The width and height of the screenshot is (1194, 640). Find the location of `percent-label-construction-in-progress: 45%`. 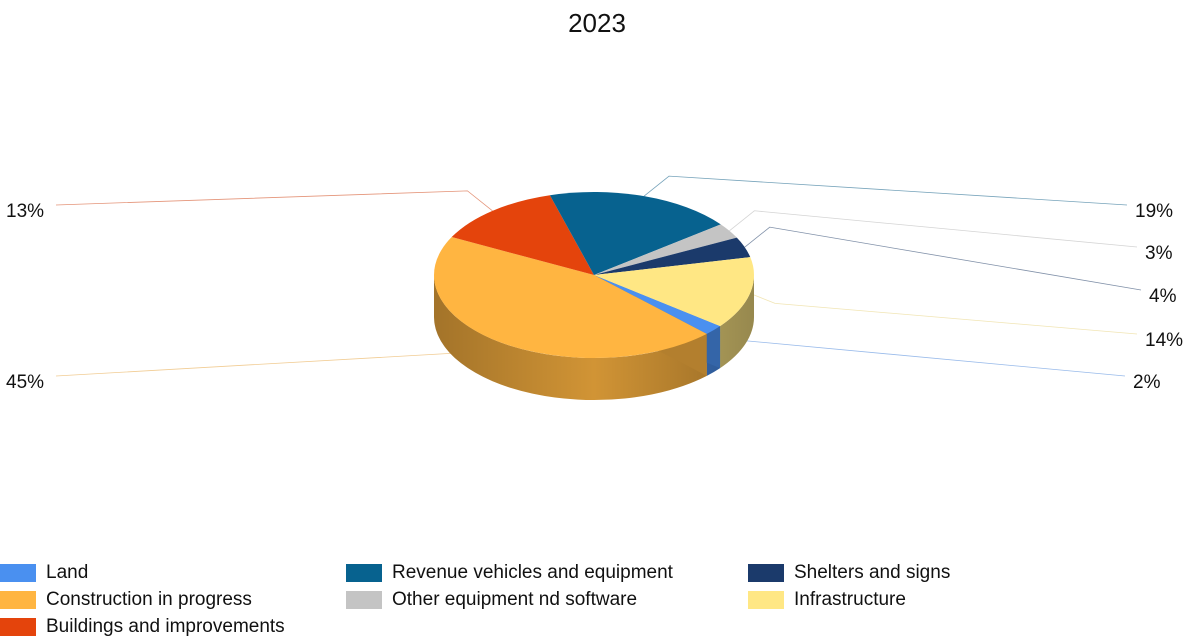

percent-label-construction-in-progress: 45% is located at coordinates (25, 382).